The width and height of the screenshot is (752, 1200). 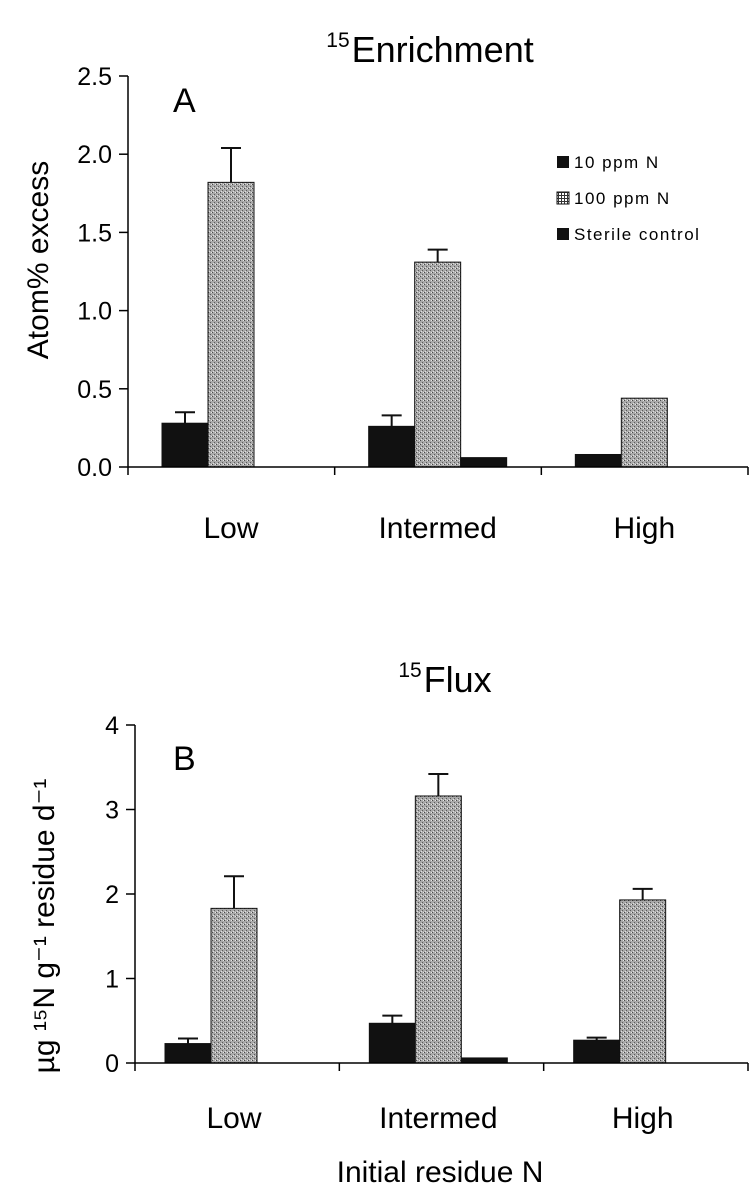 What do you see at coordinates (337, 40) in the screenshot?
I see `chart-a-title-superscript: 15` at bounding box center [337, 40].